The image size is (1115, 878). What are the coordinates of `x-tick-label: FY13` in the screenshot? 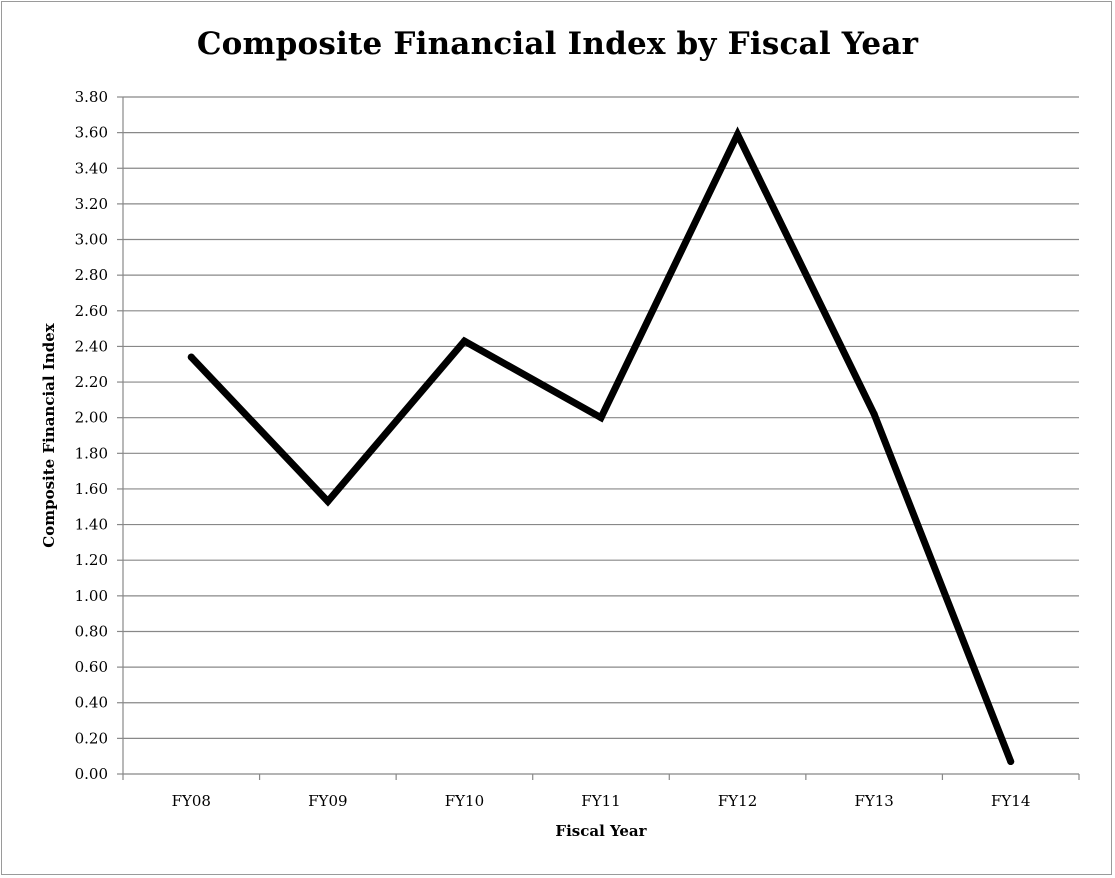 It's located at (873, 801).